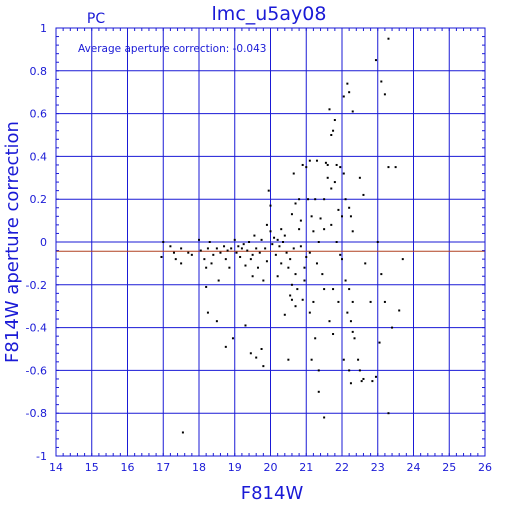 The image size is (512, 512). I want to click on x-tick-label: 24, so click(414, 467).